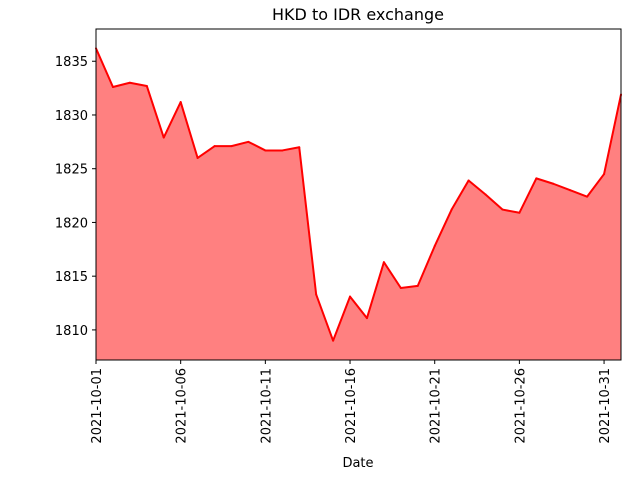  Describe the element at coordinates (71, 62) in the screenshot. I see `y-tick-label: 1835` at that location.